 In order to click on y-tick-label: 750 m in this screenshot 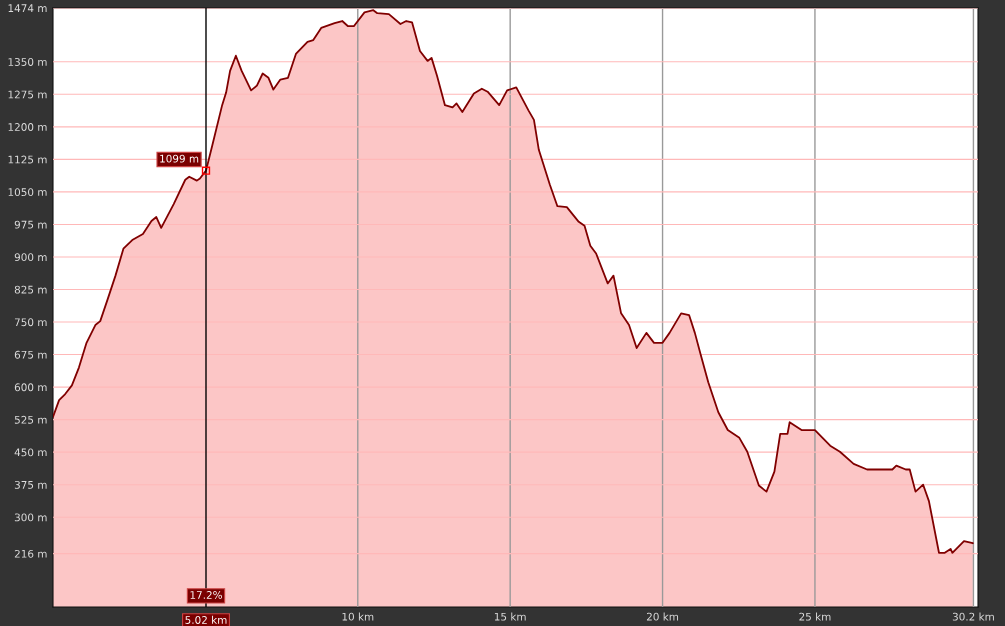, I will do `click(30, 322)`.